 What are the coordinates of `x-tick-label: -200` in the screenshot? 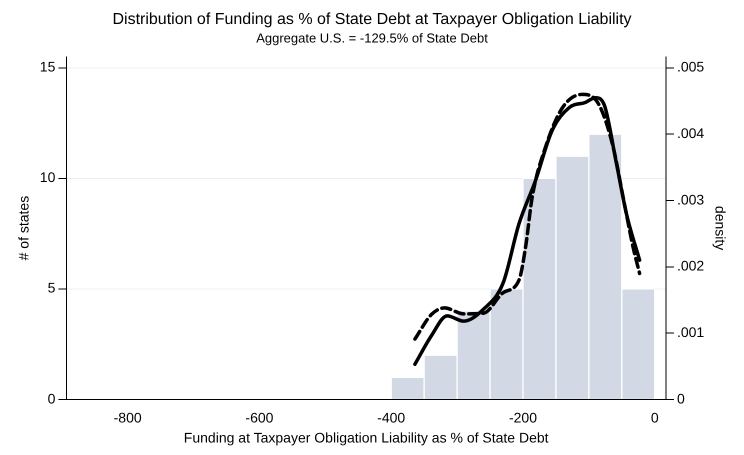 It's located at (523, 418).